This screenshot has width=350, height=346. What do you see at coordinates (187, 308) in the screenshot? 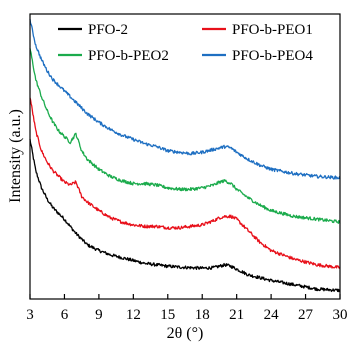
I see `tick-layer: 3 6 9 12 15 18 21 24 27 30` at bounding box center [187, 308].